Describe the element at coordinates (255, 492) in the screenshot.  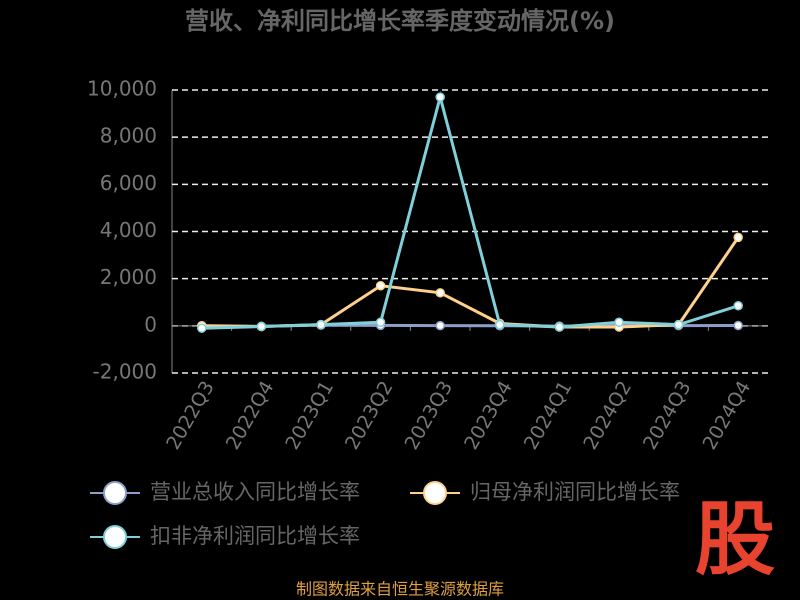
I see `legend-label: 营业总收入同比增长率` at that location.